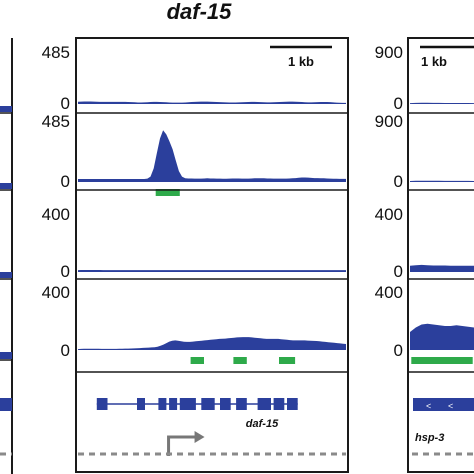  I want to click on tss-arrow-head, so click(199, 437).